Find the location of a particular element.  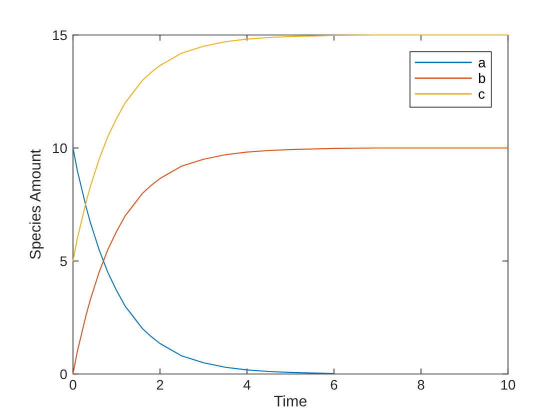

x-tick-label: 8 is located at coordinates (421, 385).